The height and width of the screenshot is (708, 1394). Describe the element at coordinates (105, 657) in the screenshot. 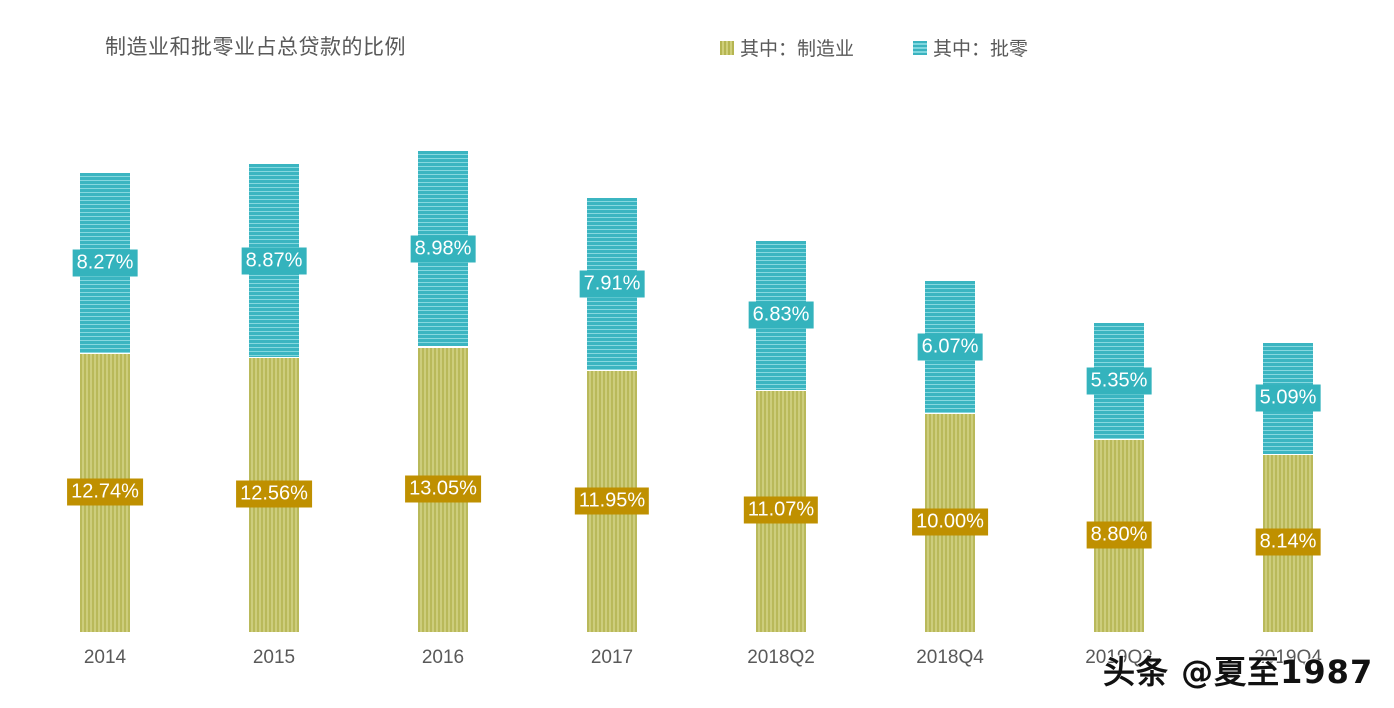

I see `x-tick-label: 2014` at that location.